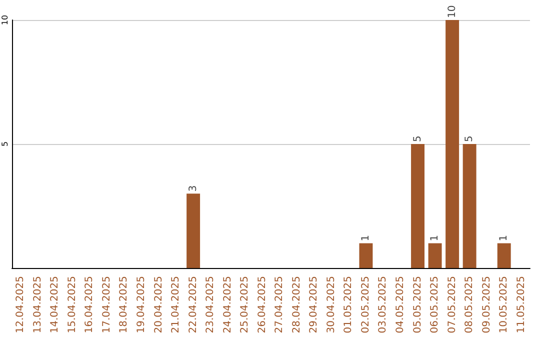 Image resolution: width=540 pixels, height=340 pixels. Describe the element at coordinates (158, 305) in the screenshot. I see `x-tick-label: 20.04.2025` at that location.